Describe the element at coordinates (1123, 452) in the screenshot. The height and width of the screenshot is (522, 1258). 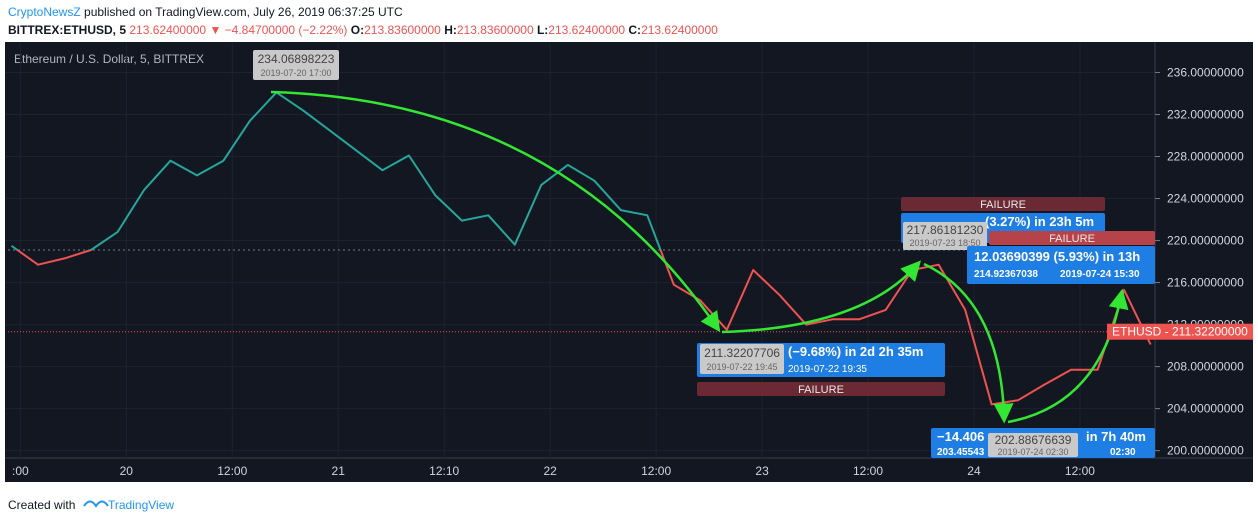
I see `annotation: 02:30` at that location.